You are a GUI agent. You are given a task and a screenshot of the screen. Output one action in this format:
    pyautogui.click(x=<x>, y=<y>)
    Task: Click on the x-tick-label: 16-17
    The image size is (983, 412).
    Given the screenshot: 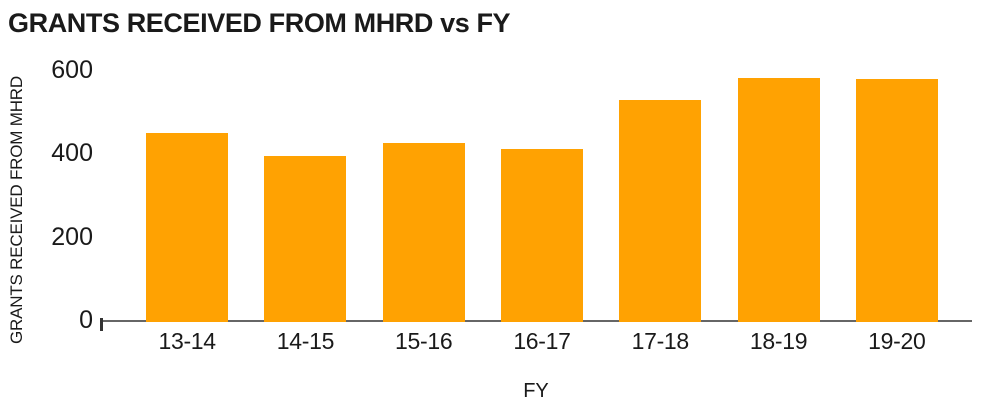 What is the action you would take?
    pyautogui.click(x=542, y=341)
    